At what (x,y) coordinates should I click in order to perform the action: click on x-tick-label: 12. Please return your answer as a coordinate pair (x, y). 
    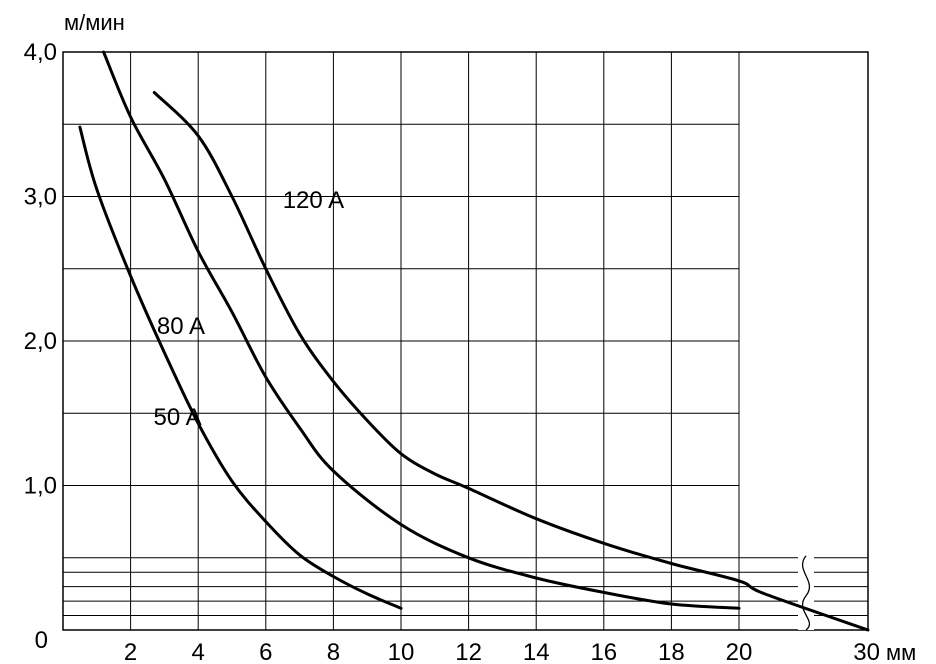
    Looking at the image, I should click on (468, 651).